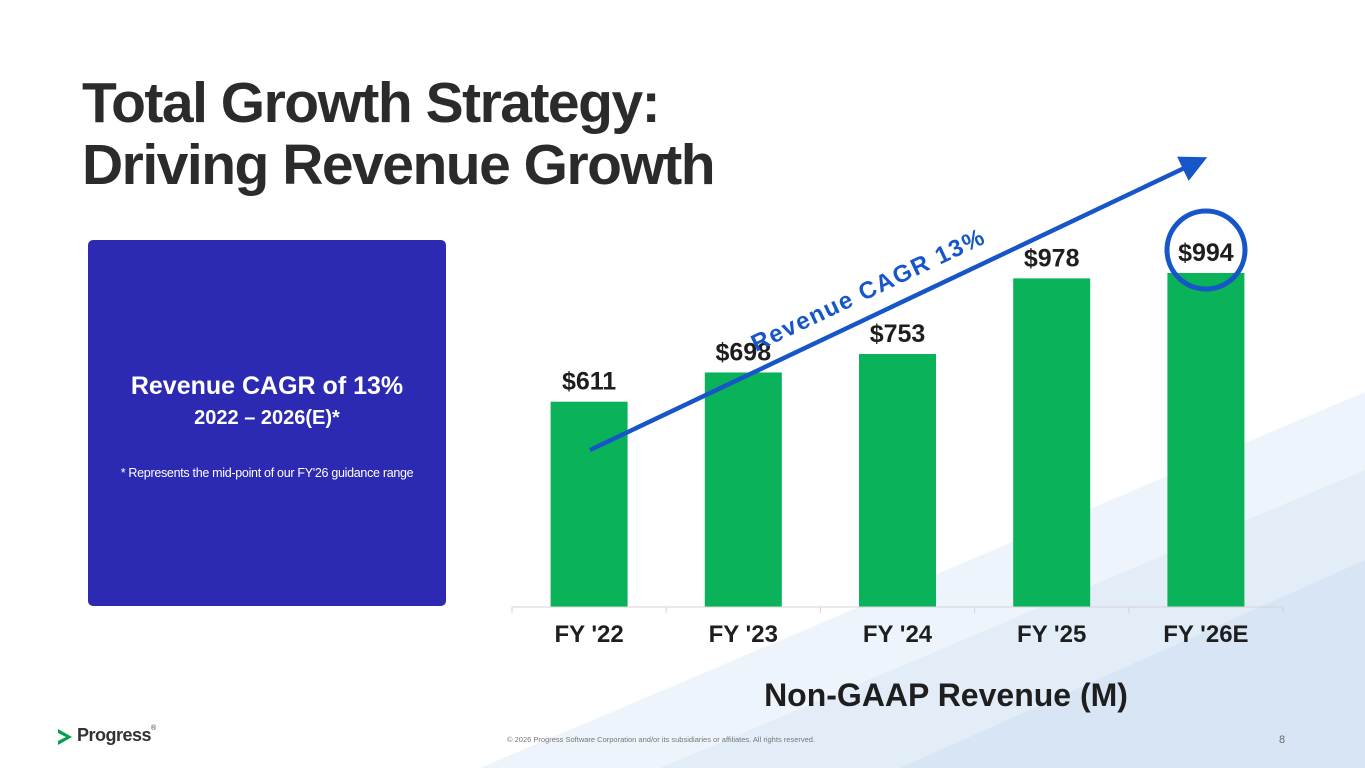  I want to click on trend-label: Revenue CAGR 13%, so click(868, 290).